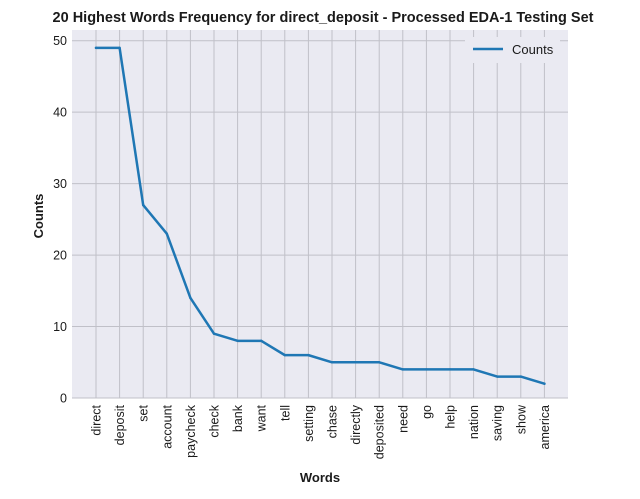  Describe the element at coordinates (380, 432) in the screenshot. I see `x-tick-label: deposited` at that location.